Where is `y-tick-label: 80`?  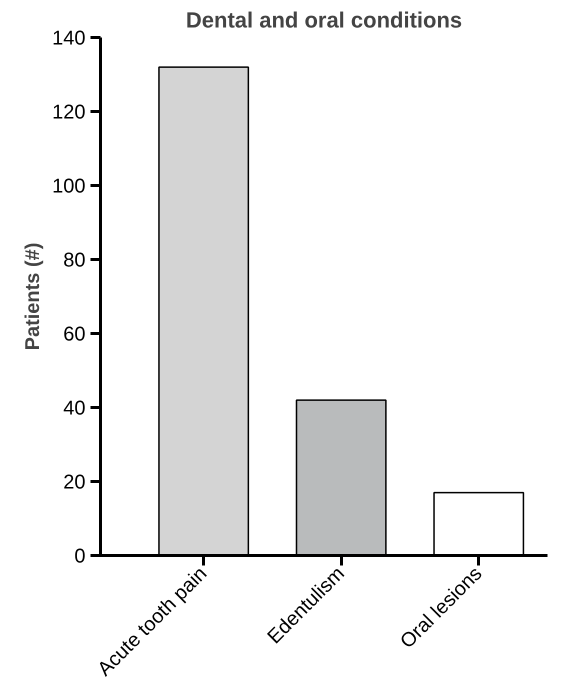 y-tick-label: 80 is located at coordinates (74, 261).